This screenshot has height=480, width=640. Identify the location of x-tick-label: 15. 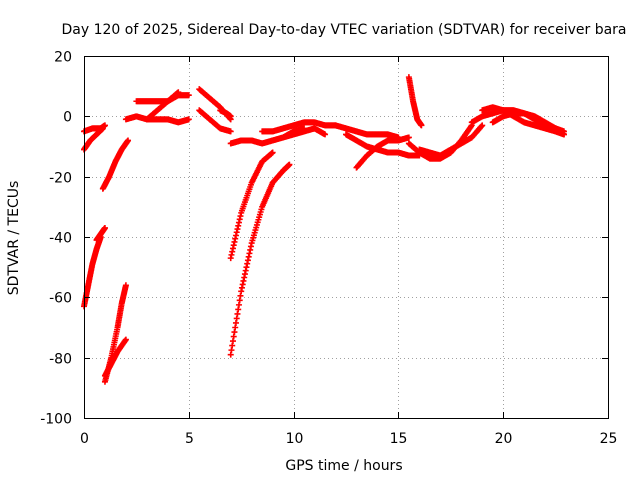
(399, 439).